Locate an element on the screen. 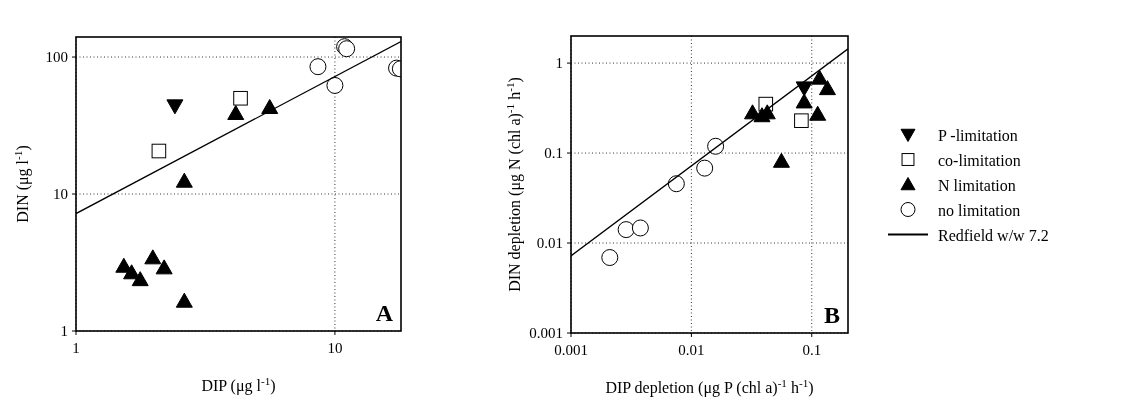  y-tick-label: 0.001 is located at coordinates (546, 333).